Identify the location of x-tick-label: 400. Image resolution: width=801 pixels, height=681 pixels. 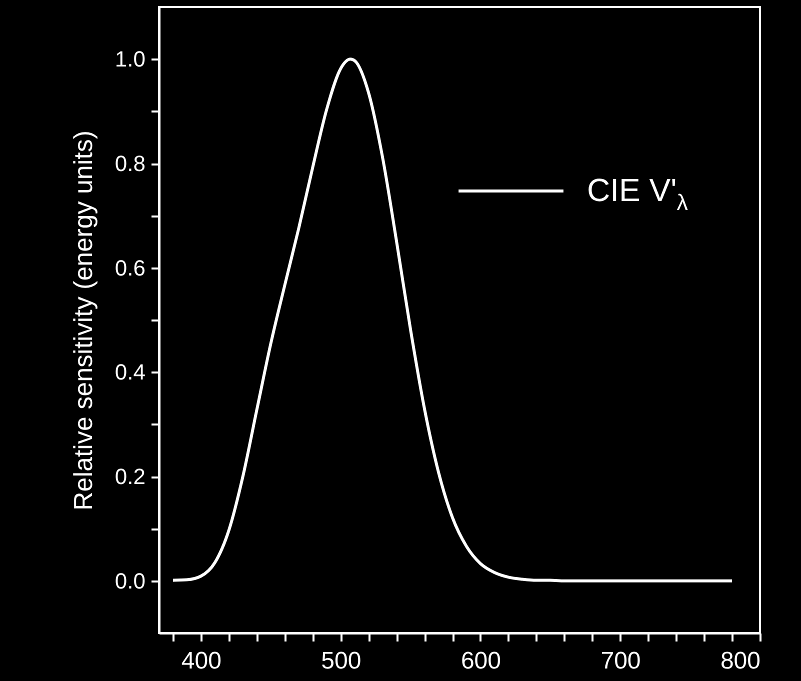
(201, 661).